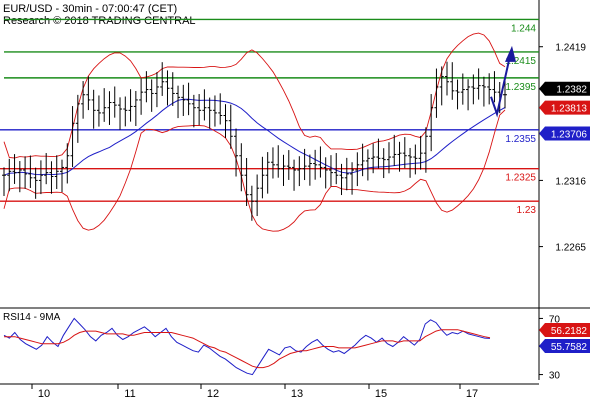  What do you see at coordinates (555, 319) in the screenshot?
I see `rsi-tick-70: 70` at bounding box center [555, 319].